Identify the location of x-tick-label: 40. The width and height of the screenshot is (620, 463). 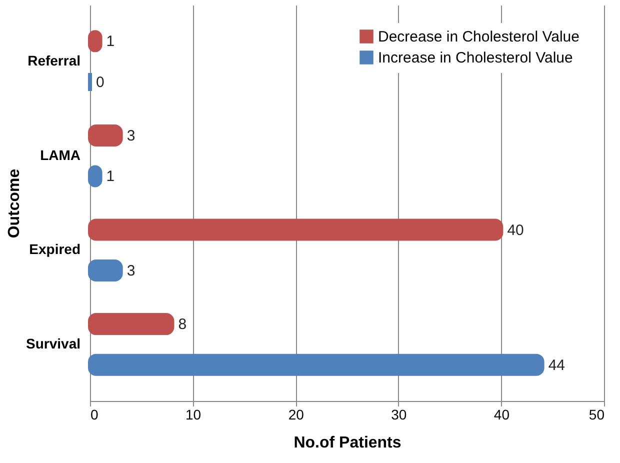
(502, 414).